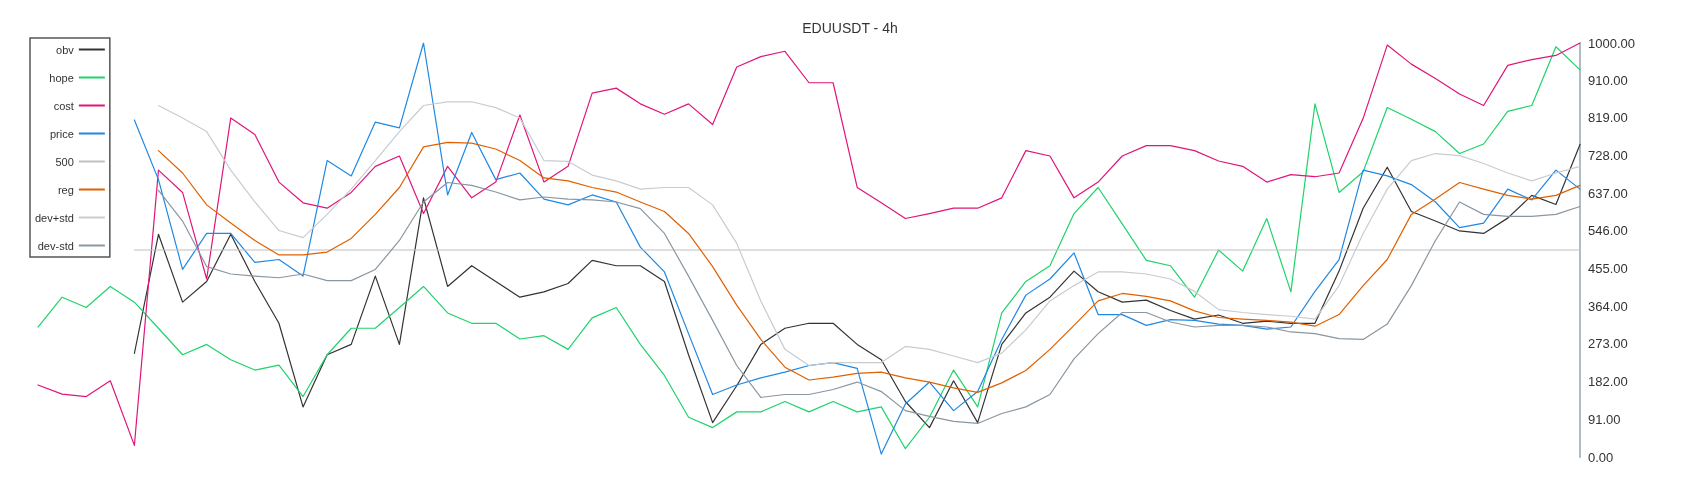 Image resolution: width=1700 pixels, height=500 pixels. I want to click on legend-label: obv, so click(65, 49).